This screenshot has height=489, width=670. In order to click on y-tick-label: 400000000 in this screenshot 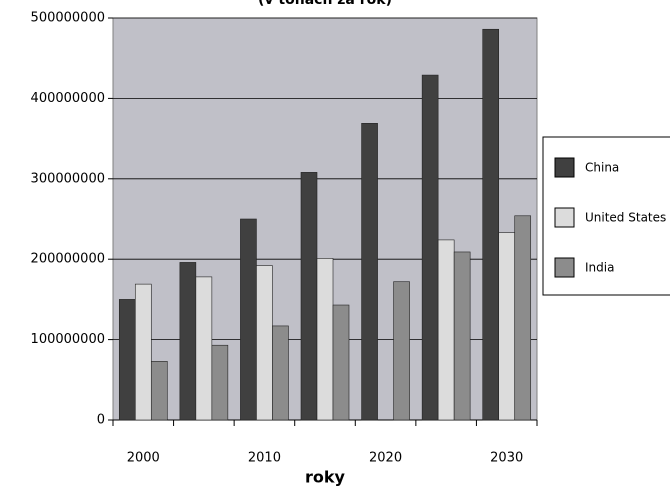, I will do `click(68, 98)`.